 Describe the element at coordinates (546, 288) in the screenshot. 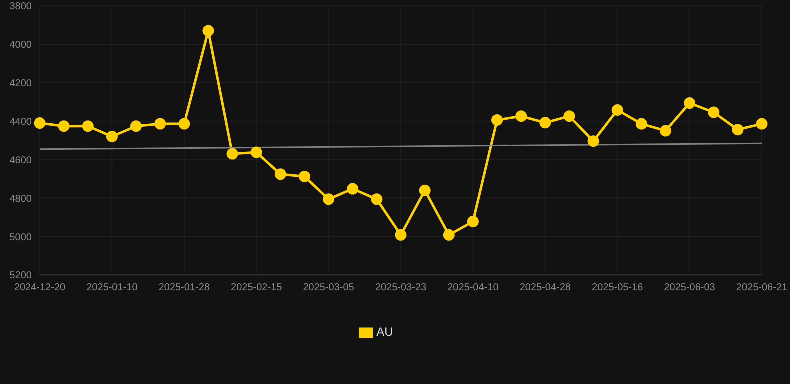

I see `x-tick-label: 2025-04-28` at that location.